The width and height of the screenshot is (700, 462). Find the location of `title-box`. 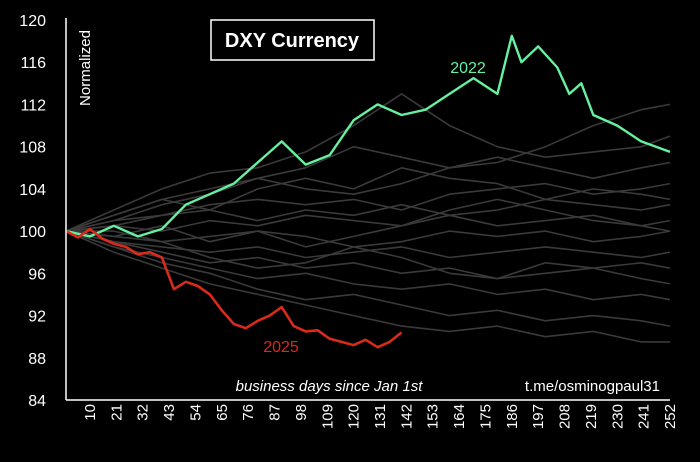

title-box is located at coordinates (292, 40).